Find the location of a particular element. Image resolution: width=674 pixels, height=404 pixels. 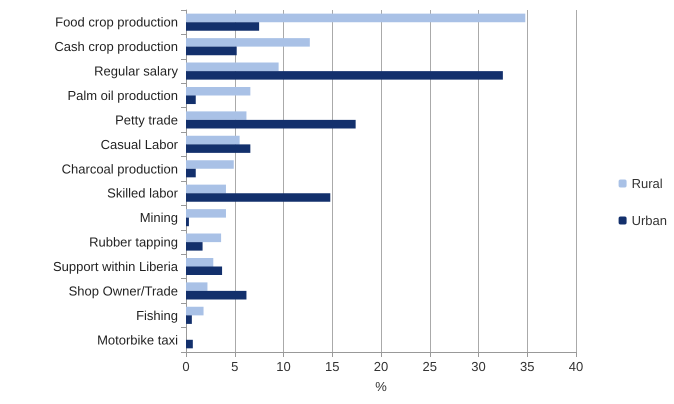

y-tick-label: Cash crop production is located at coordinates (116, 46).